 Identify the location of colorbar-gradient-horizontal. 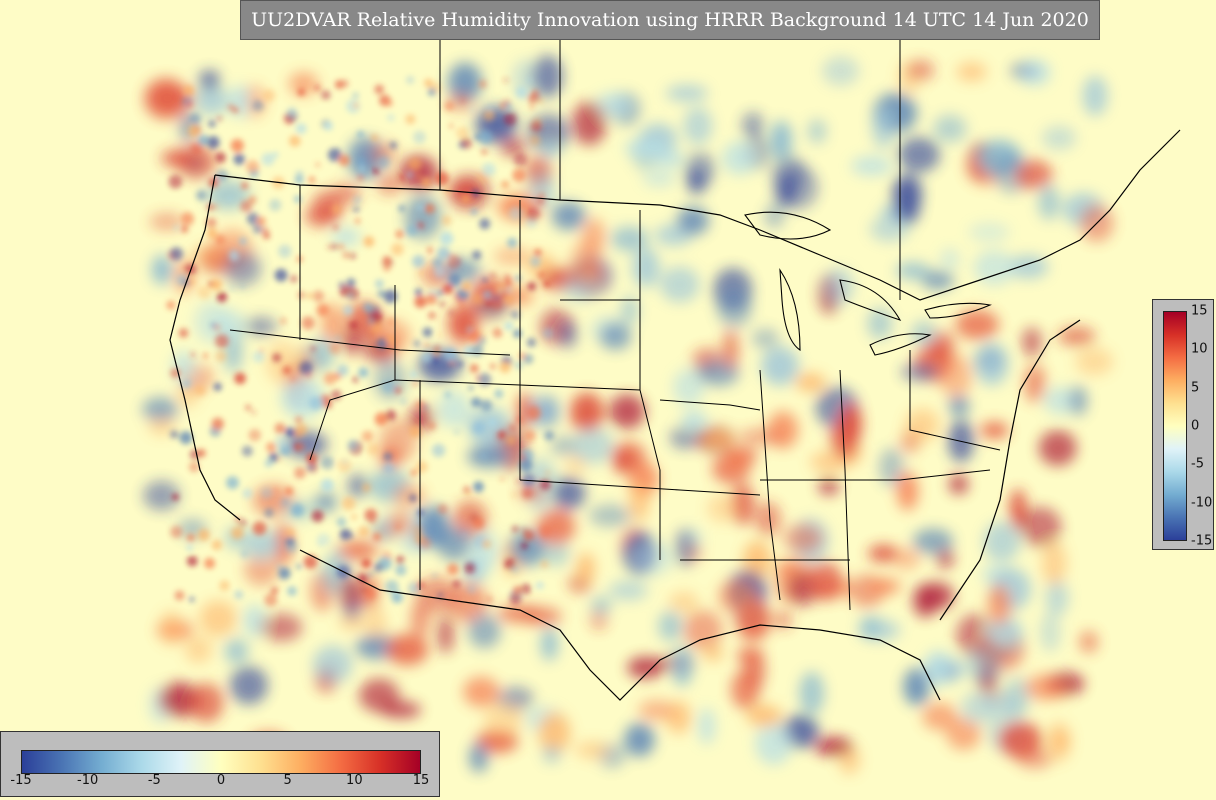
(221, 762).